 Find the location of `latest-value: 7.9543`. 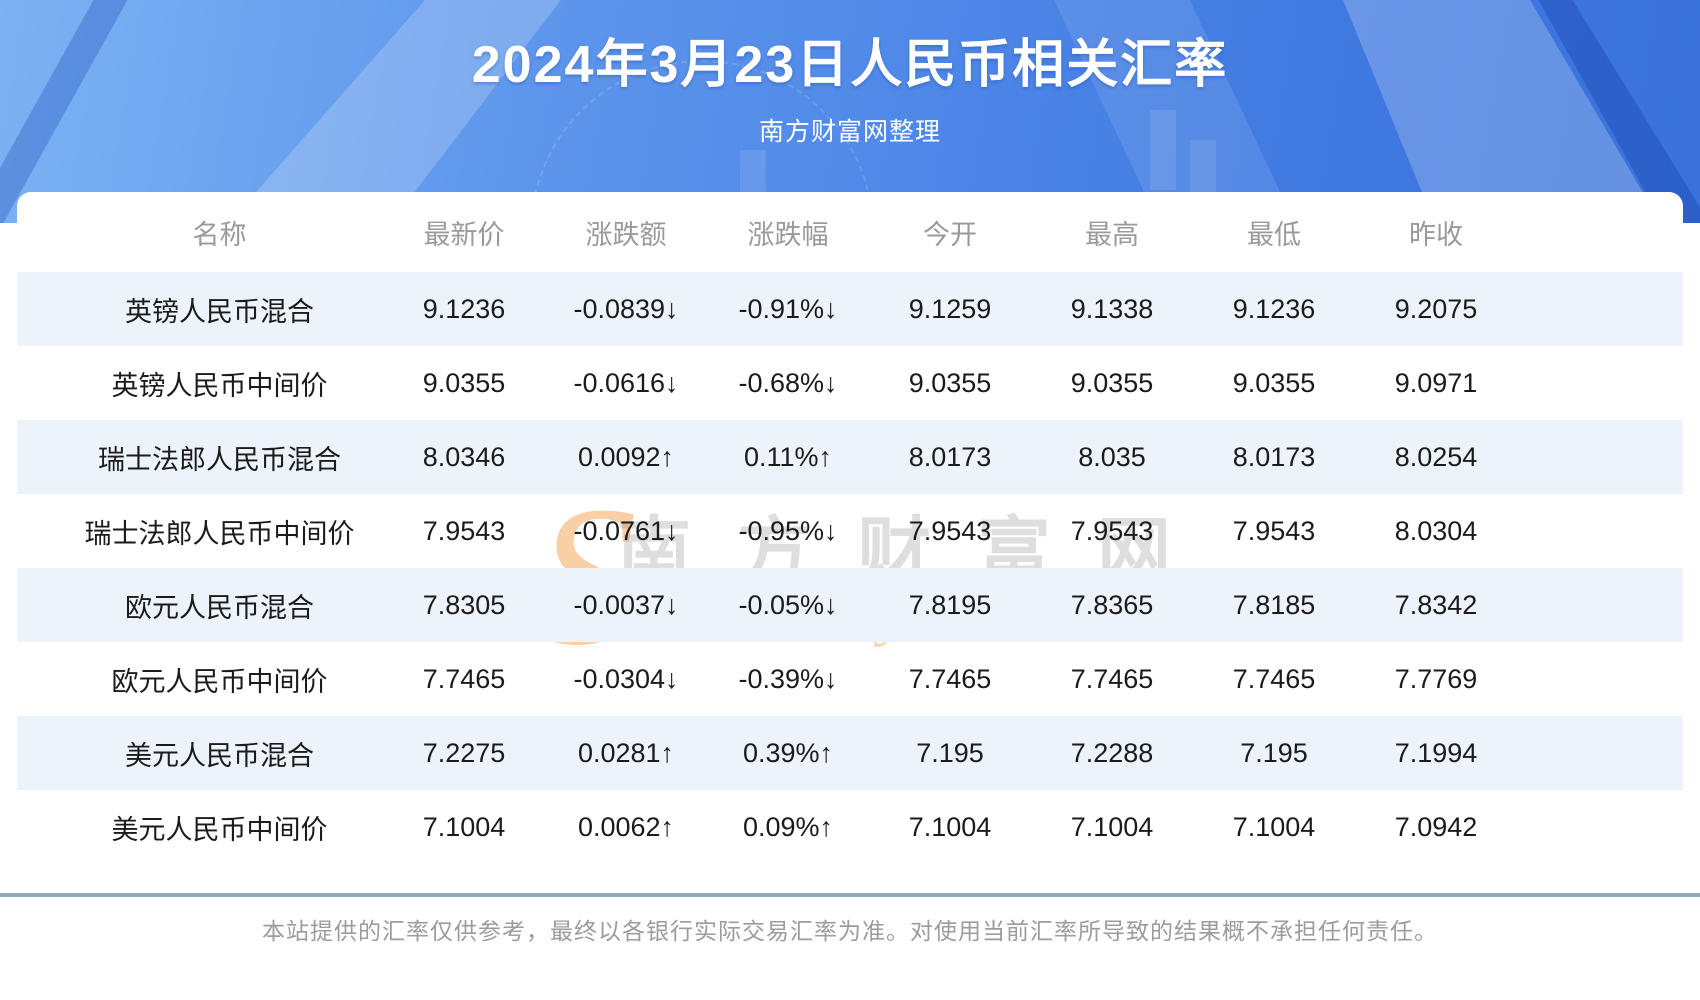

latest-value: 7.9543 is located at coordinates (464, 530).